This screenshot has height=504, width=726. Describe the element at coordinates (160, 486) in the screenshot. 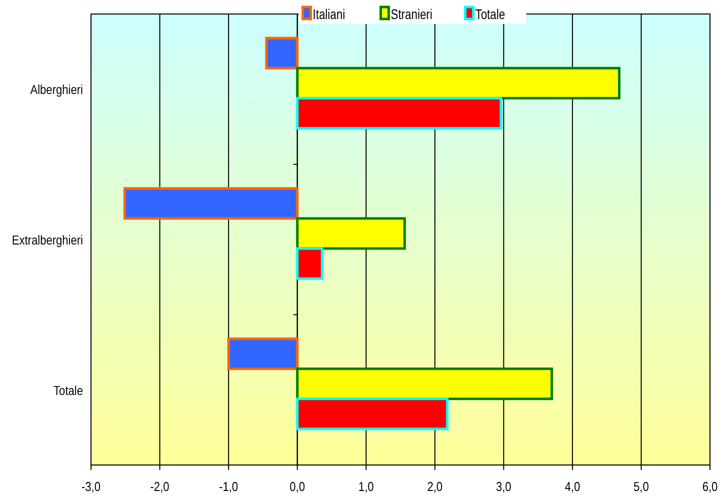

I see `x-tick-label: -2,0` at that location.